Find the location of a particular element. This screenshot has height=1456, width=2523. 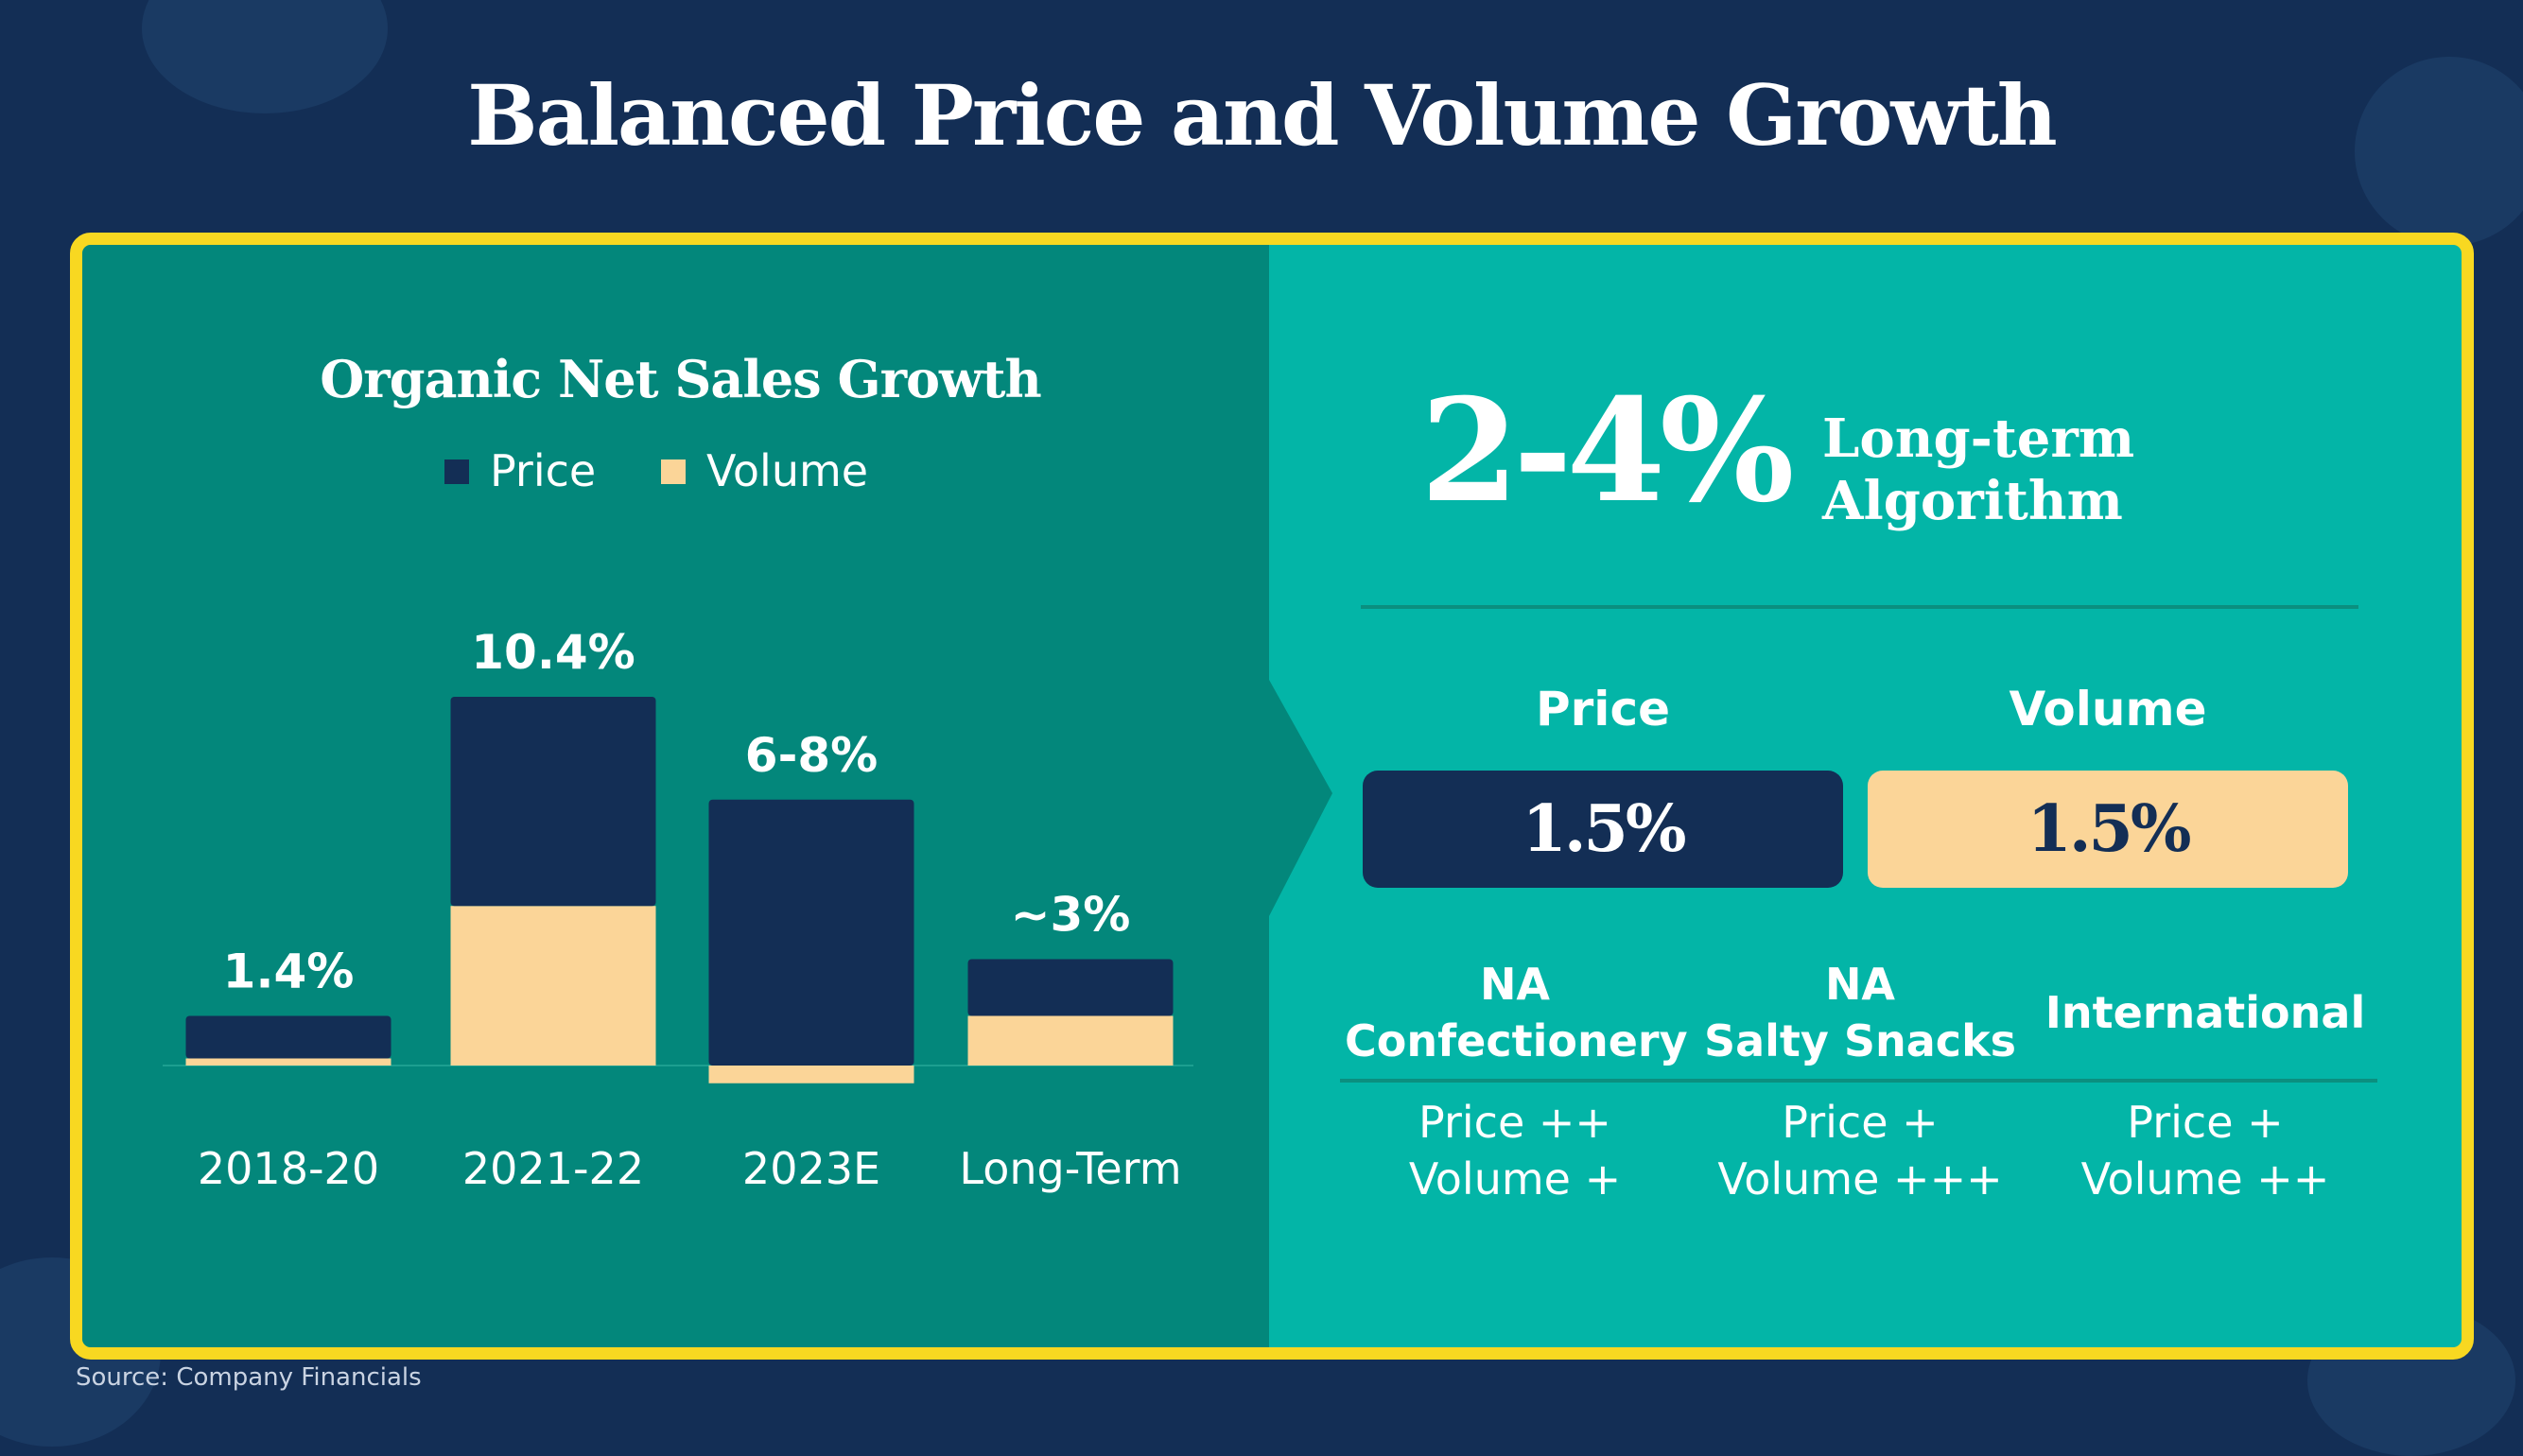

segment-na-confectionery: NA Confectionery is located at coordinates (1516, 1013).